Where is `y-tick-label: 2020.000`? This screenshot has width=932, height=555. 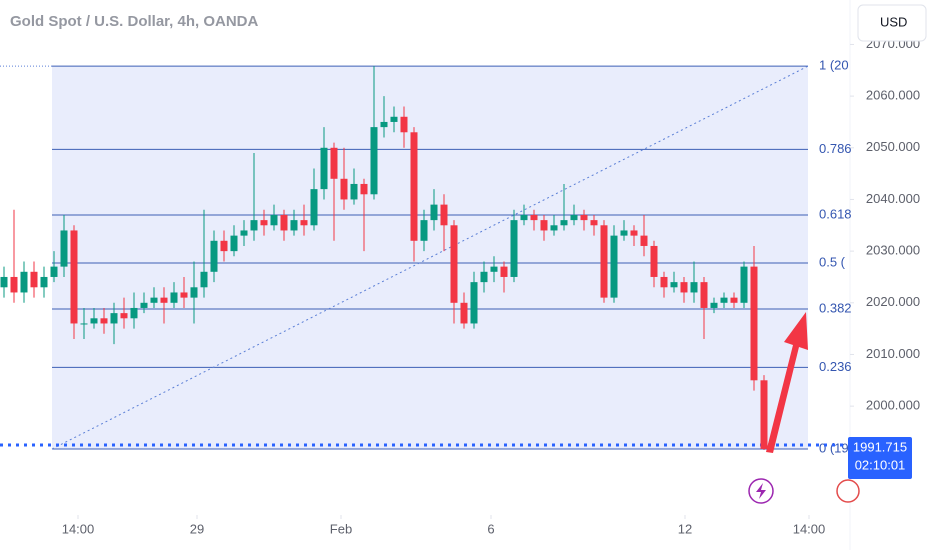 y-tick-label: 2020.000 is located at coordinates (893, 301).